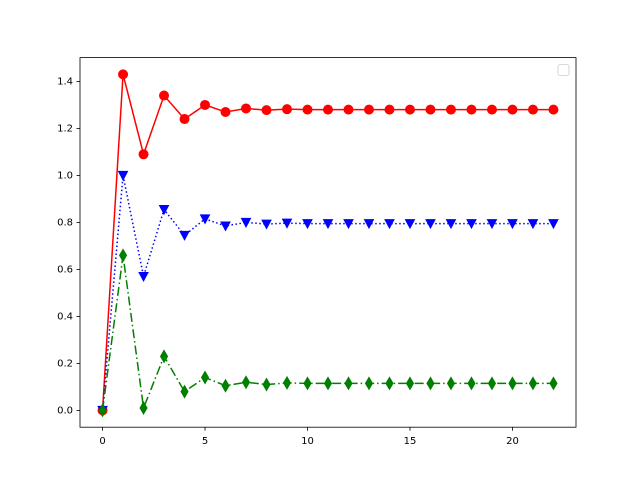 This screenshot has width=640, height=480. What do you see at coordinates (65, 222) in the screenshot?
I see `y-tick-label: 0.8` at bounding box center [65, 222].